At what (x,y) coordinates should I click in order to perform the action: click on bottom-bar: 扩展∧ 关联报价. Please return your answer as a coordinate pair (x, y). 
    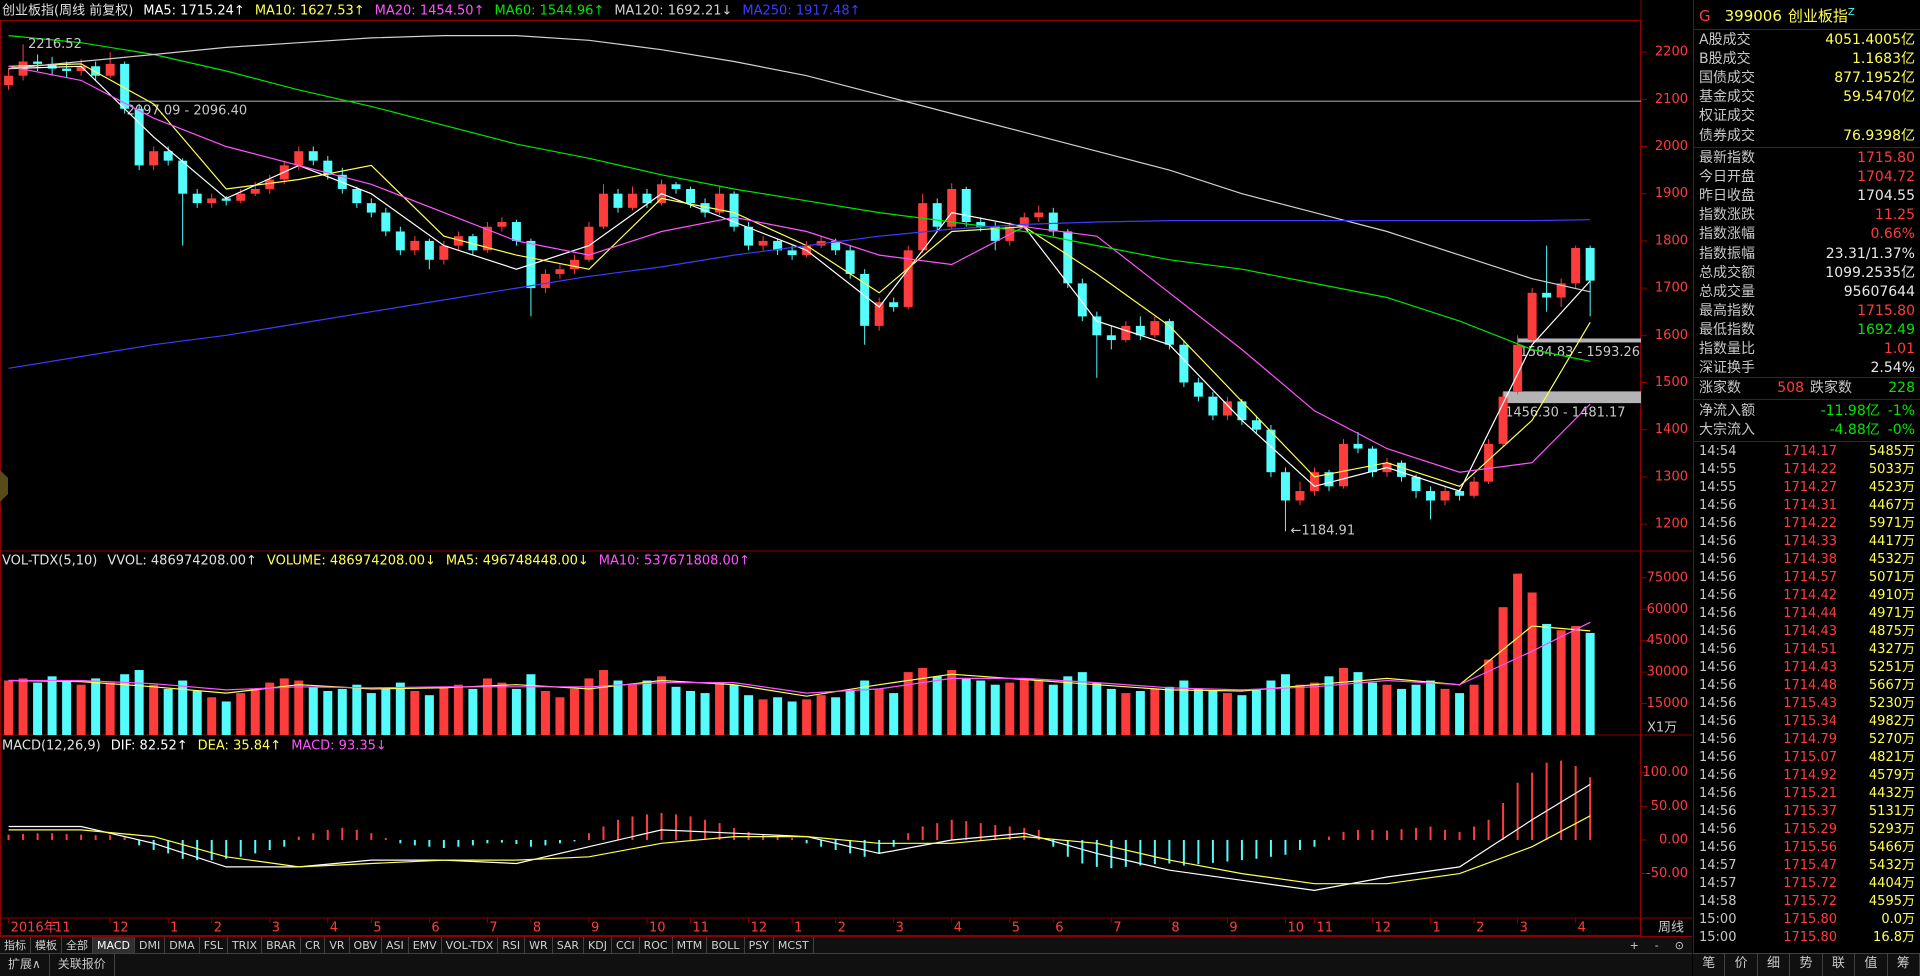
    Looking at the image, I should click on (846, 964).